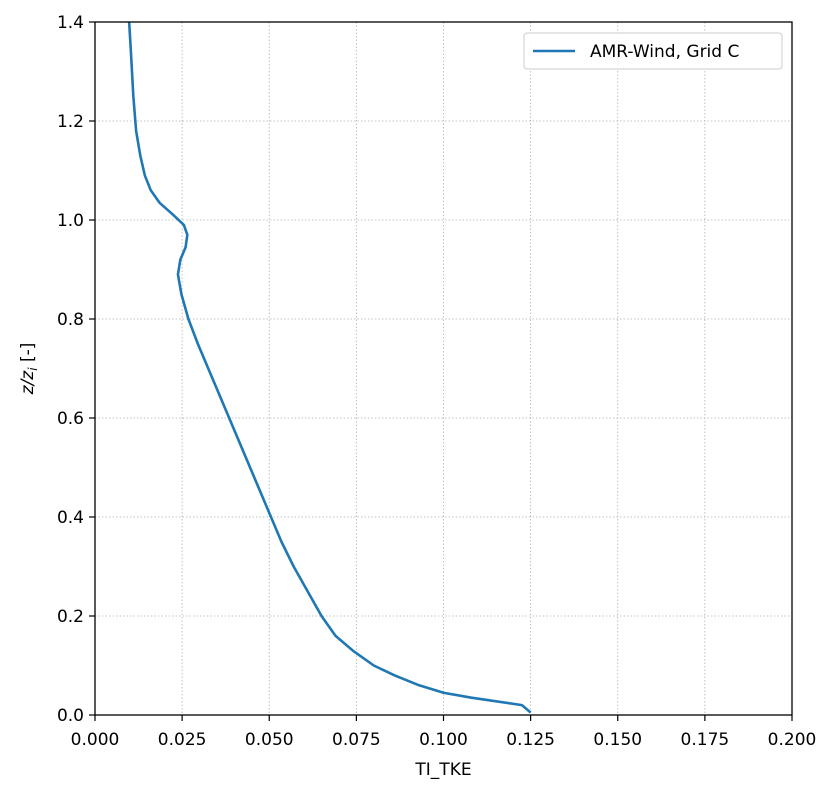 Image resolution: width=836 pixels, height=794 pixels. I want to click on x-tick-label: 0.200, so click(792, 740).